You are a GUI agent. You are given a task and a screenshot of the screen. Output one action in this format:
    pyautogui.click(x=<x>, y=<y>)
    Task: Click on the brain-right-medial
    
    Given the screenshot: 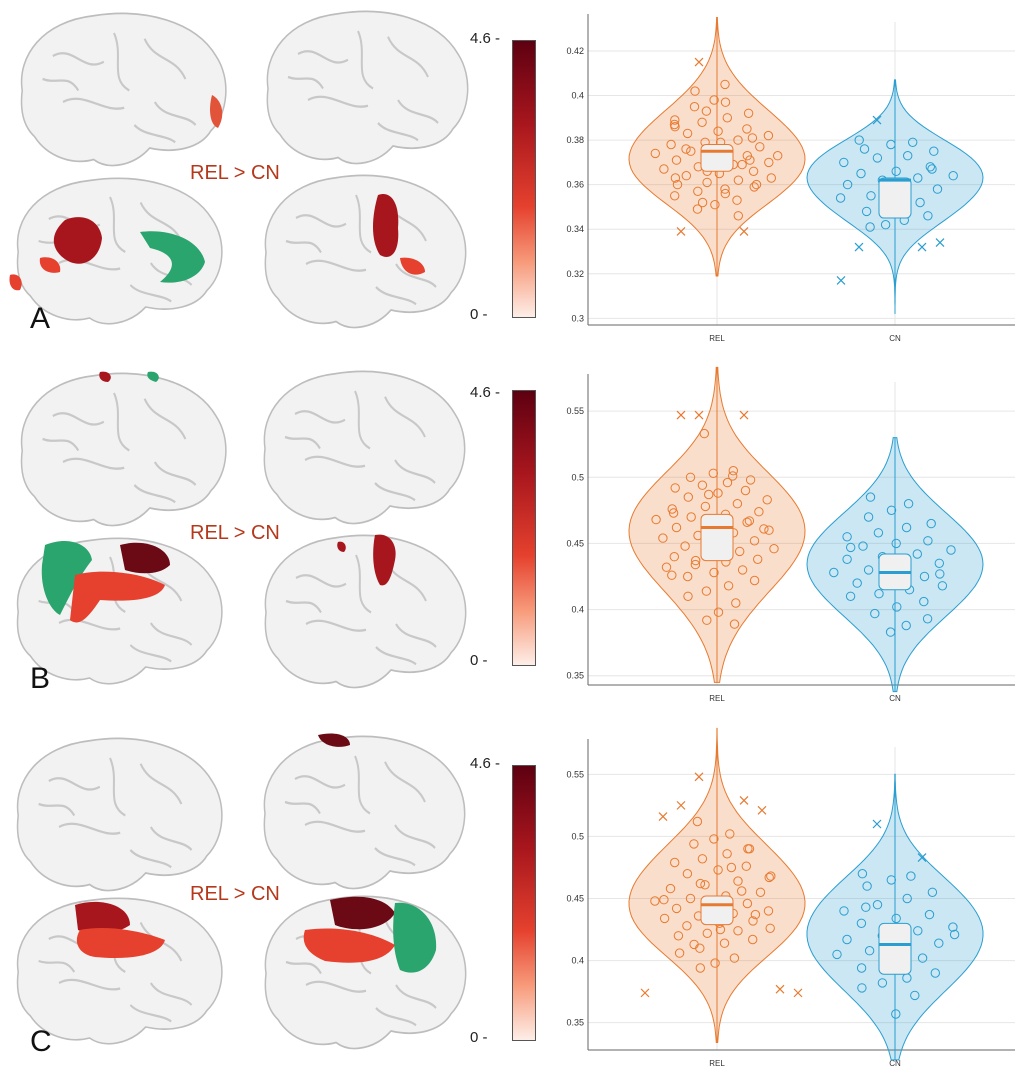 What is the action you would take?
    pyautogui.click(x=365, y=251)
    